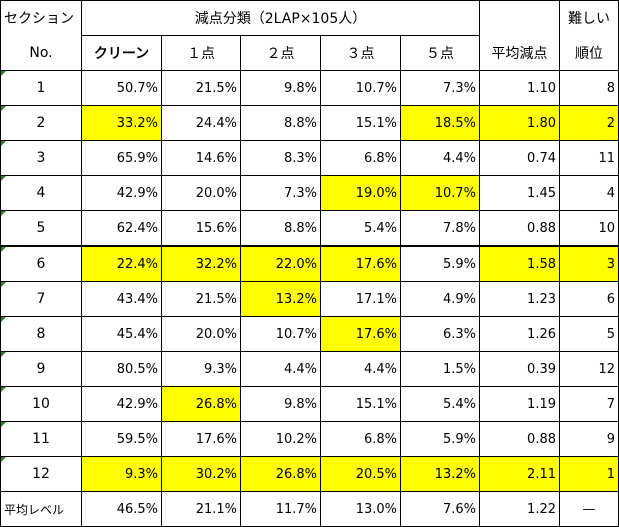 This screenshot has height=527, width=619. Describe the element at coordinates (589, 193) in the screenshot. I see `rank-cell: 4` at that location.